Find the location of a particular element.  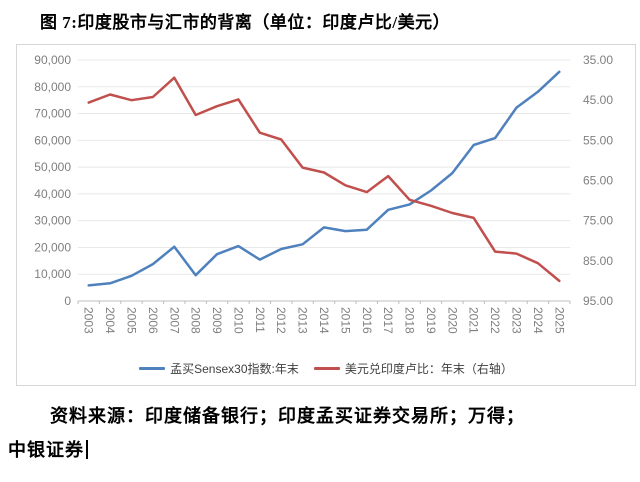

svg-text: 0 is located at coordinates (67, 301).